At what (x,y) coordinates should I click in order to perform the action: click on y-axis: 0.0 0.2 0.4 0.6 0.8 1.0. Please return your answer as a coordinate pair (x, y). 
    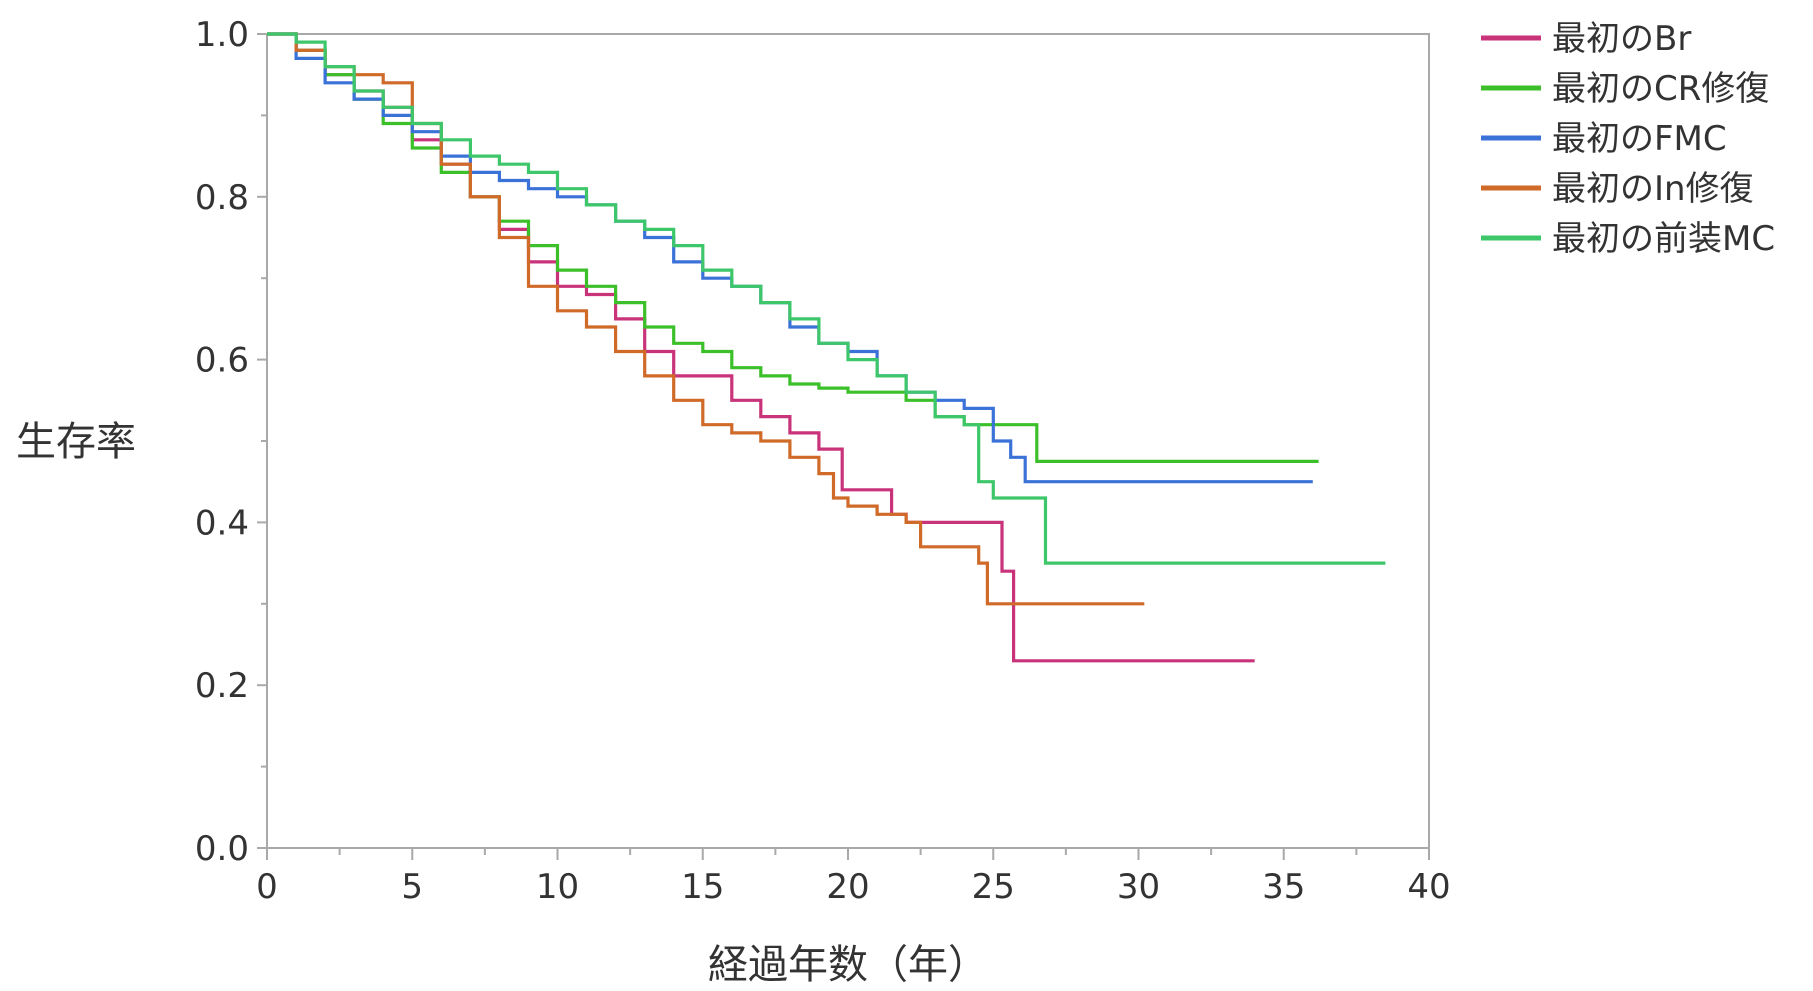
    Looking at the image, I should click on (231, 442).